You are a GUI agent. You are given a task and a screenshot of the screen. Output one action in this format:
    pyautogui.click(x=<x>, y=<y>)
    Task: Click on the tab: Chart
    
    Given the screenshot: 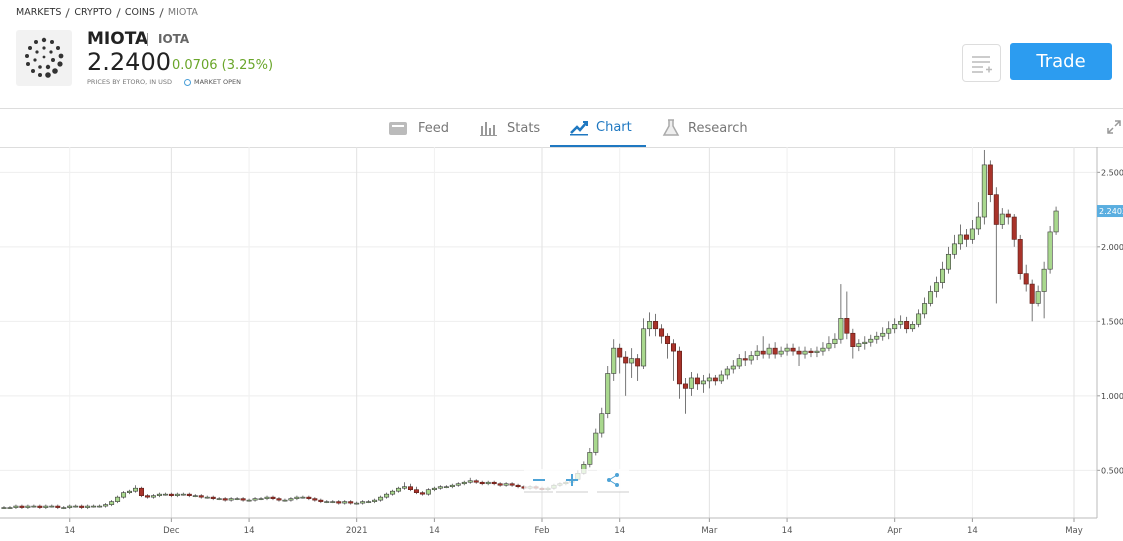 What is the action you would take?
    pyautogui.click(x=598, y=128)
    